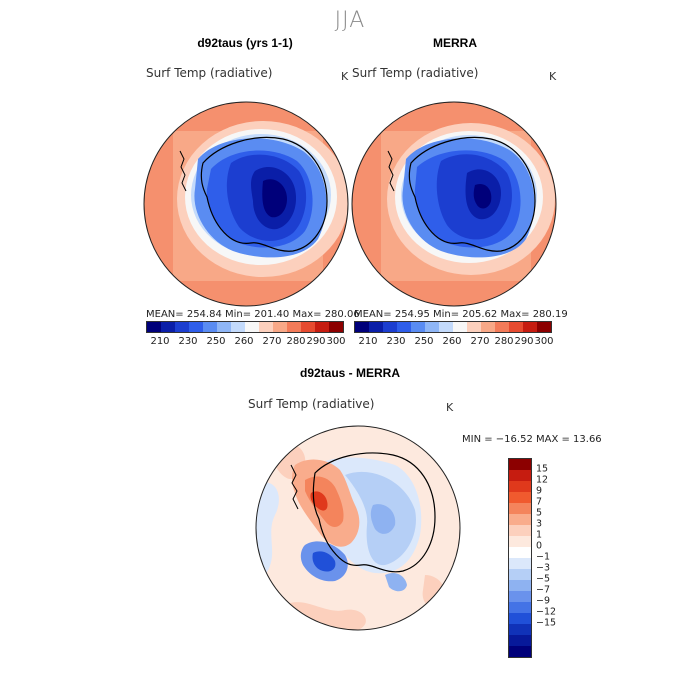 The image size is (700, 700). Describe the element at coordinates (345, 76) in the screenshot. I see `panel1-unit-label: K` at that location.